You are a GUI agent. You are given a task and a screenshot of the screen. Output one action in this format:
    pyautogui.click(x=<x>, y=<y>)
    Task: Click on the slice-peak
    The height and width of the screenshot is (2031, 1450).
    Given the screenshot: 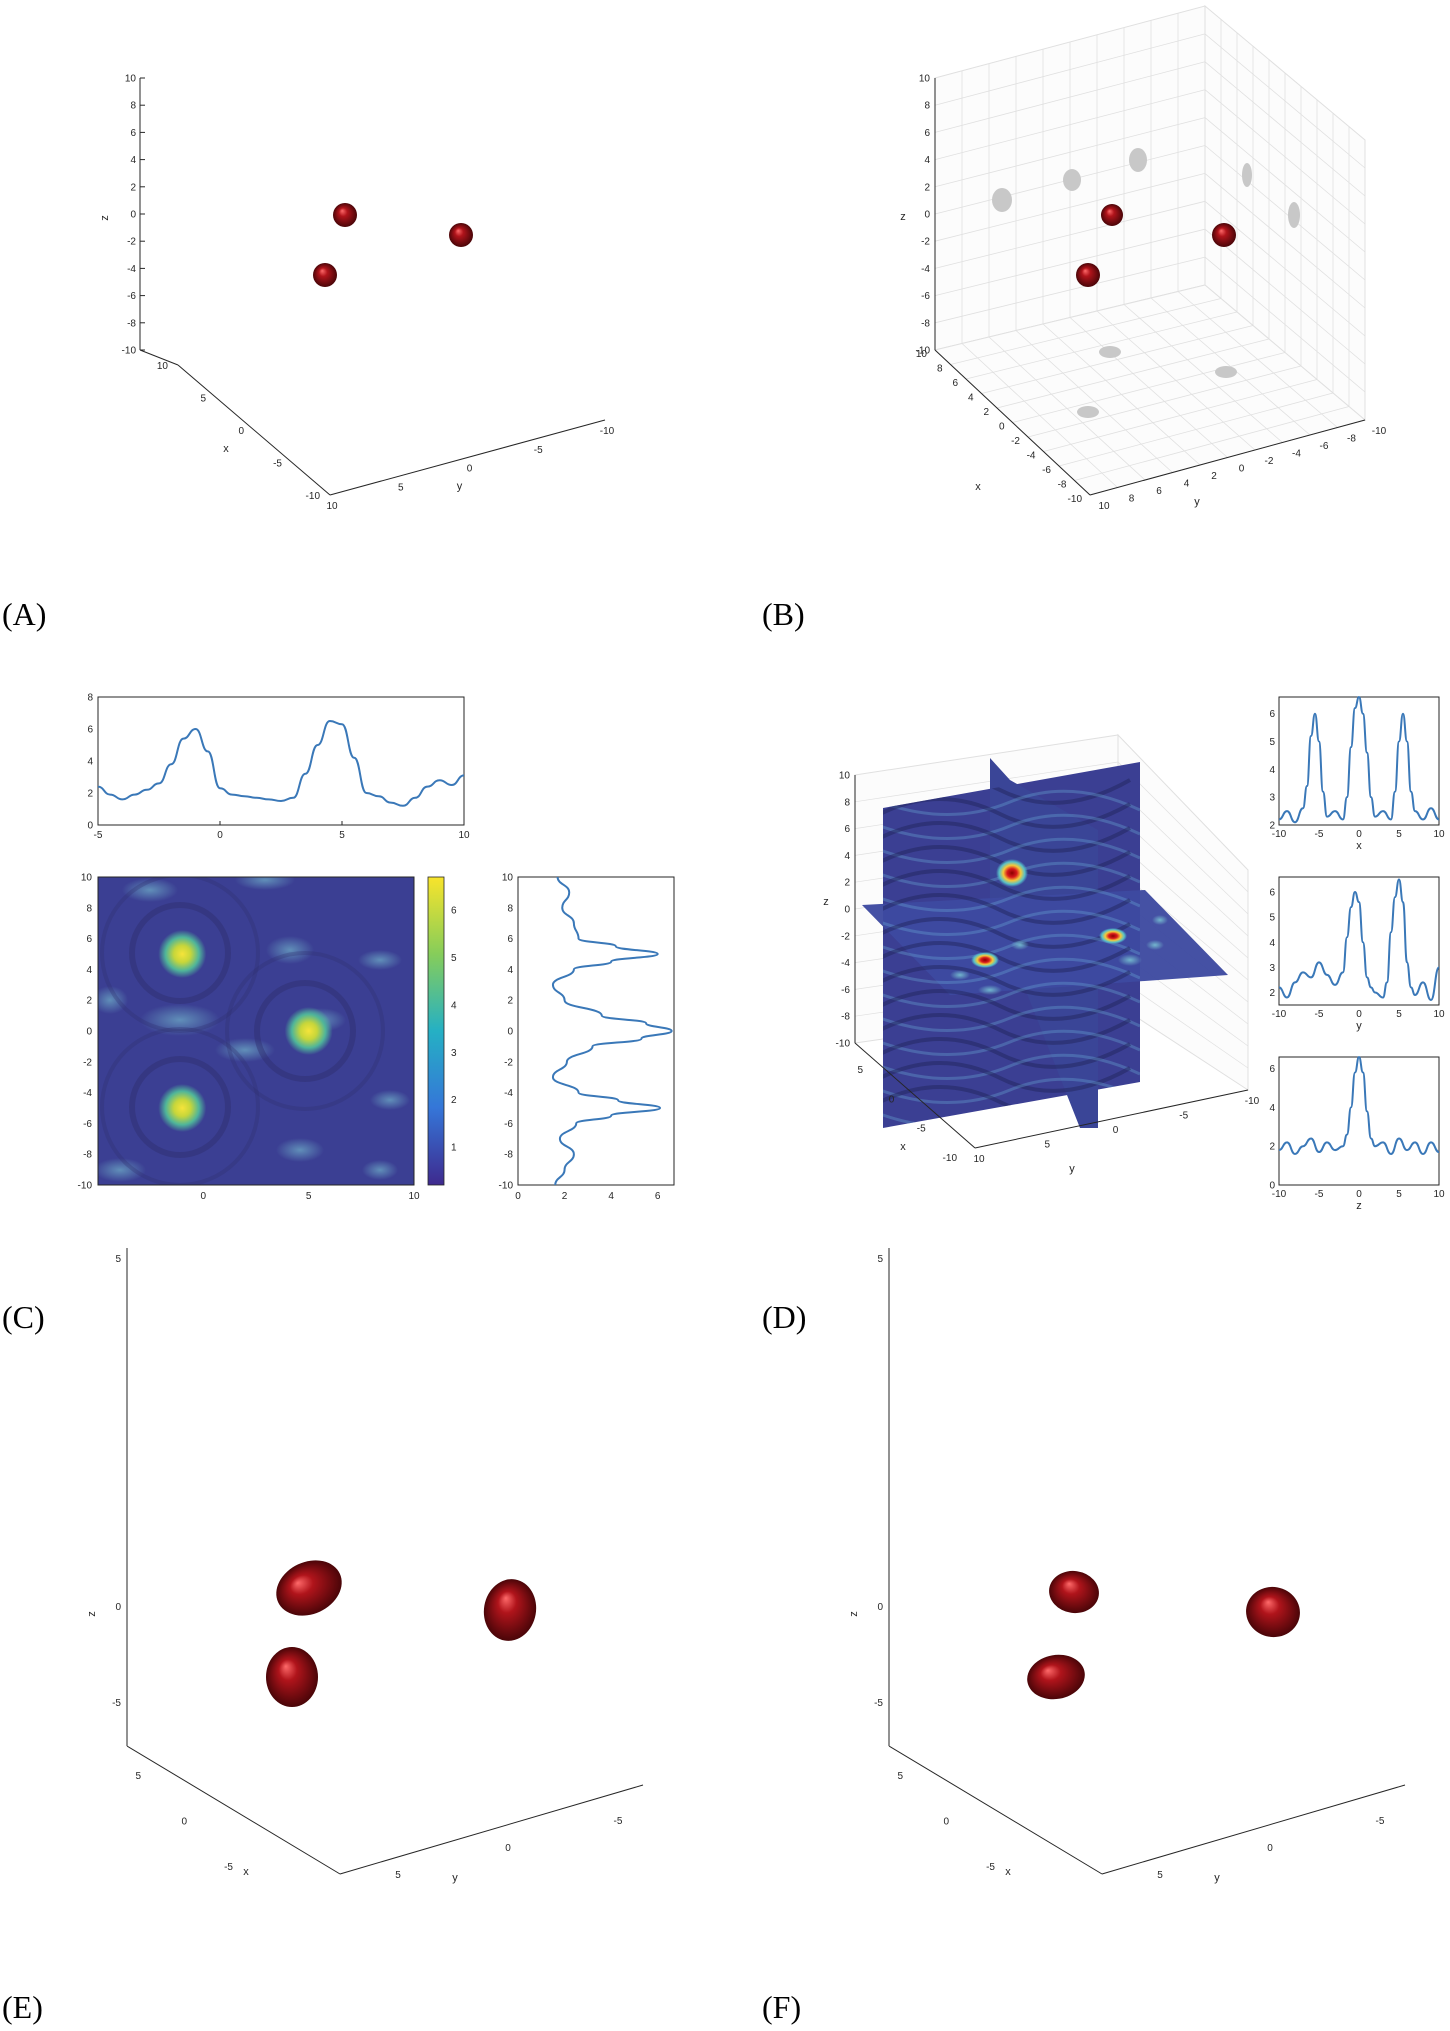 What is the action you would take?
    pyautogui.click(x=985, y=960)
    